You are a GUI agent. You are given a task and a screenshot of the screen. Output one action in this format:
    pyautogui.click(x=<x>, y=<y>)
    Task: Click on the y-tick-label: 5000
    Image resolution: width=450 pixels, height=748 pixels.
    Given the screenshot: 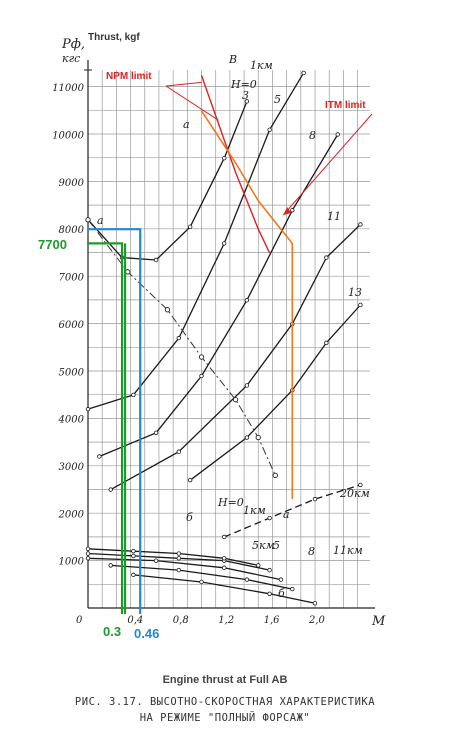 What is the action you would take?
    pyautogui.click(x=72, y=372)
    